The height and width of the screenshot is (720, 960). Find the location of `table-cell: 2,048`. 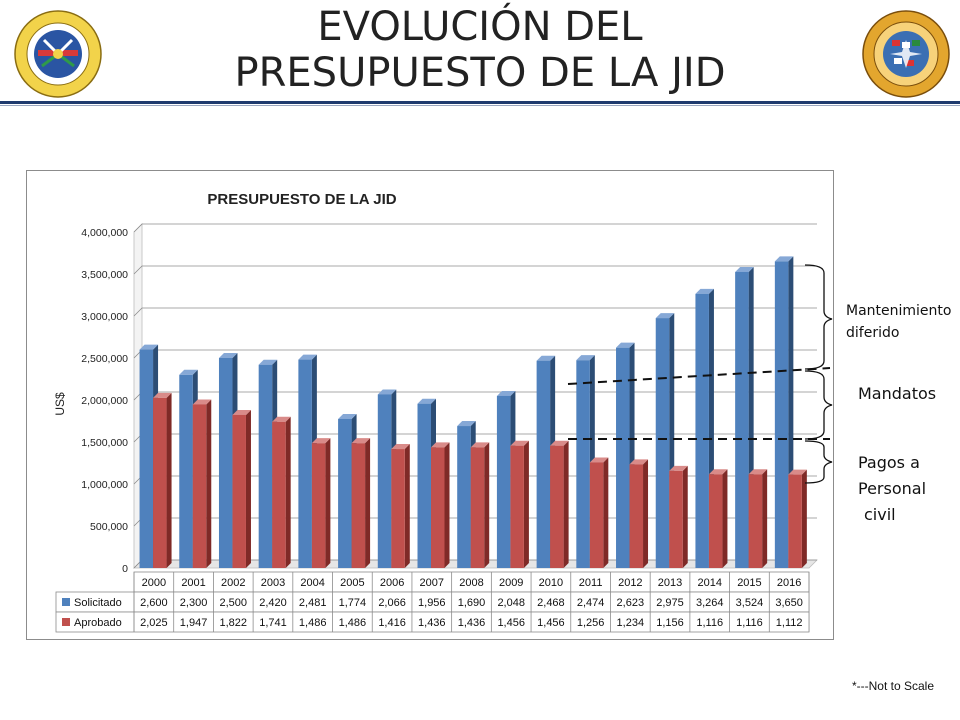

table-cell: 2,048 is located at coordinates (511, 603).